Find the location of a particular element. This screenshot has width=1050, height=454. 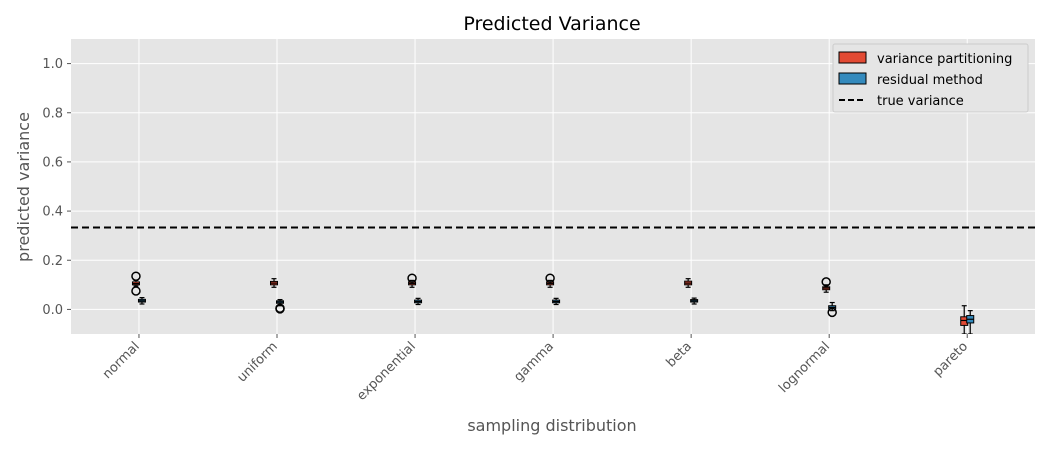

x-tick-label-lognormal: lognormal is located at coordinates (804, 367).